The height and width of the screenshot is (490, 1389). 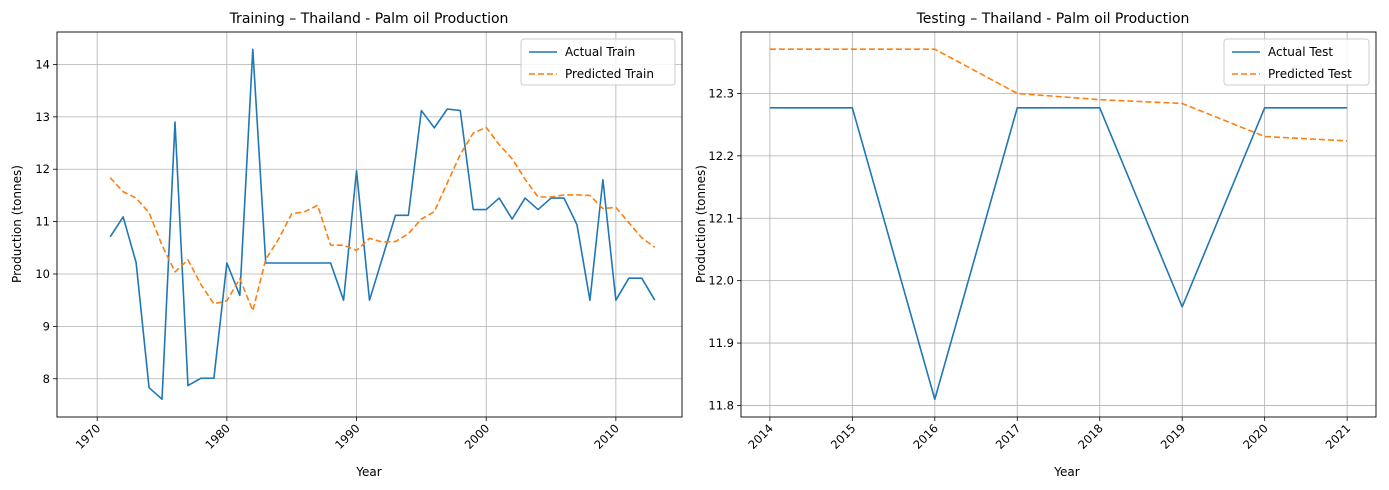 What do you see at coordinates (721, 218) in the screenshot?
I see `y-tick-label: 12.1` at bounding box center [721, 218].